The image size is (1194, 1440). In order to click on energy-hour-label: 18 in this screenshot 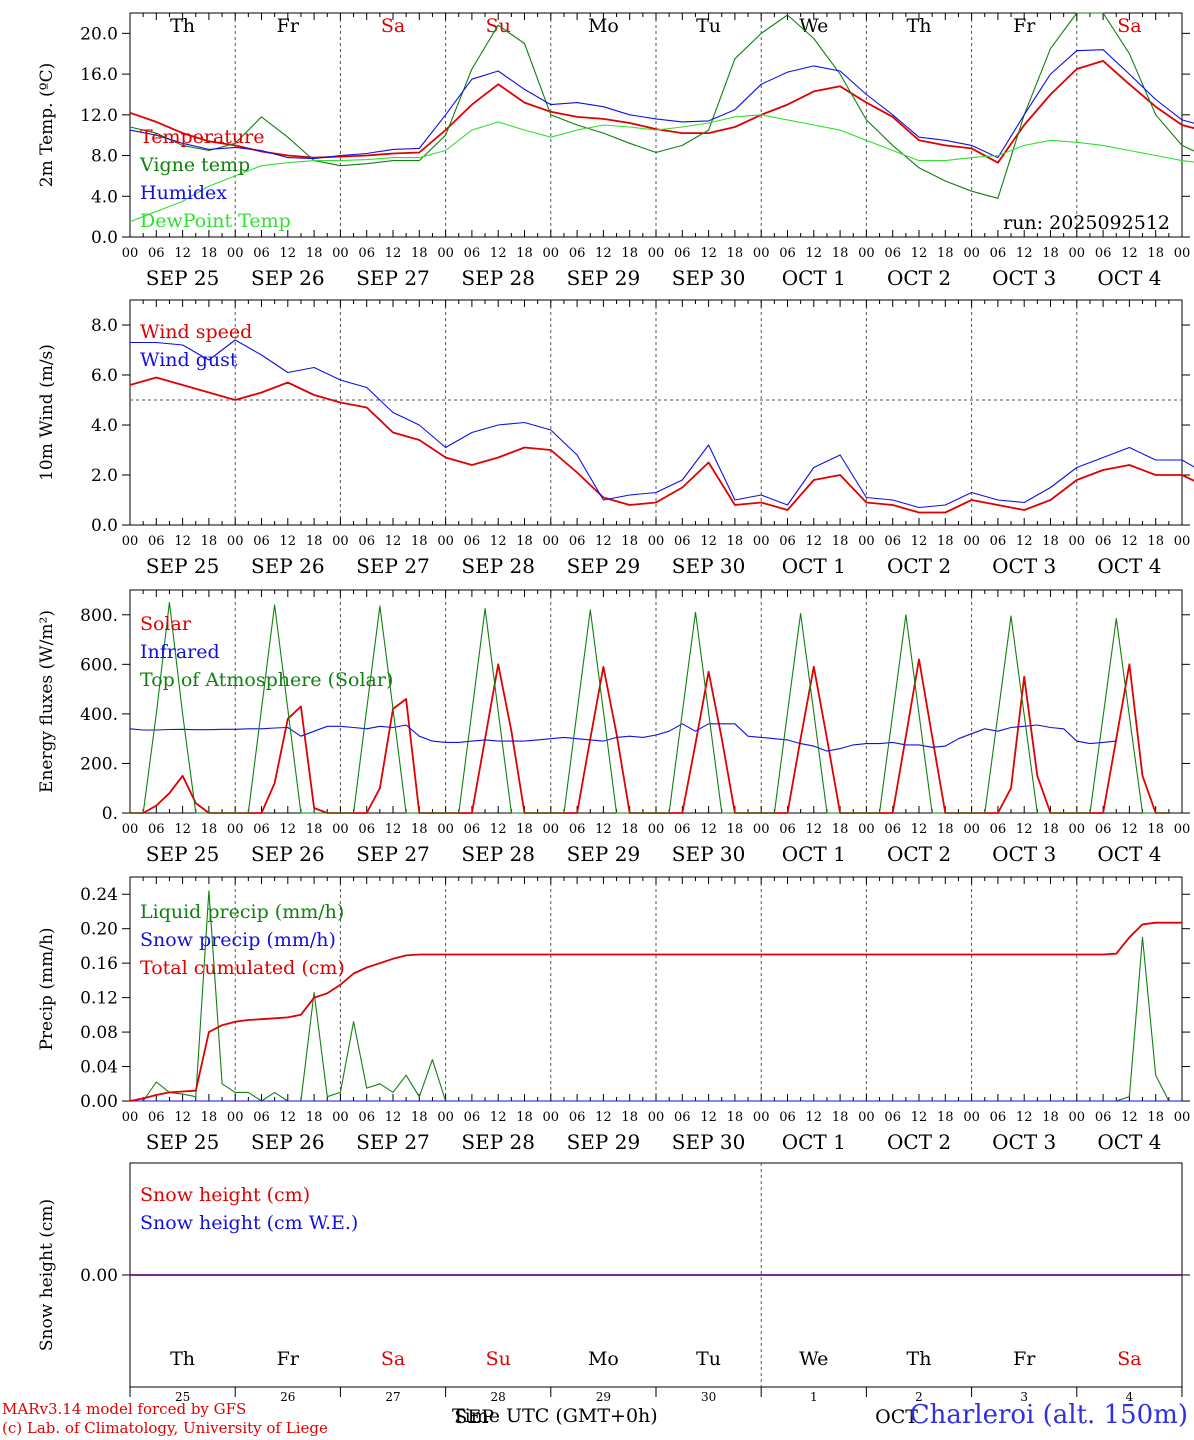, I will do `click(735, 829)`.